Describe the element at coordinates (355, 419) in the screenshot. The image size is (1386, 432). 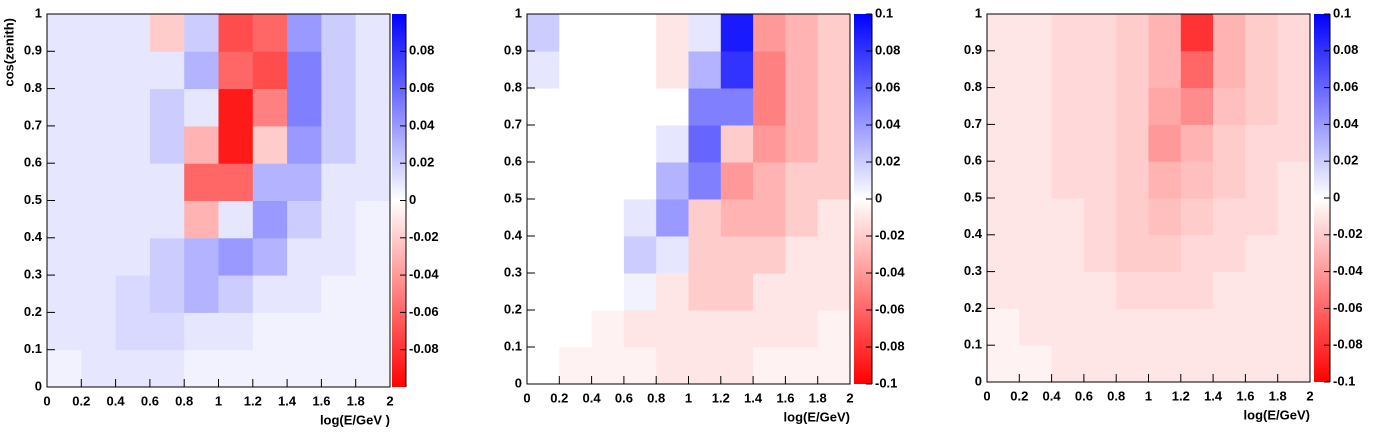
I see `x-axis-title: log(E/GeV )` at that location.